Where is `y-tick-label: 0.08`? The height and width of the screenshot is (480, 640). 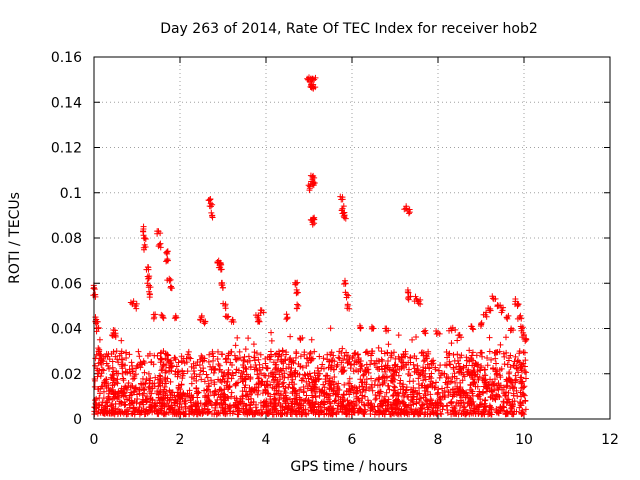
y-tick-label: 0.08 is located at coordinates (66, 239).